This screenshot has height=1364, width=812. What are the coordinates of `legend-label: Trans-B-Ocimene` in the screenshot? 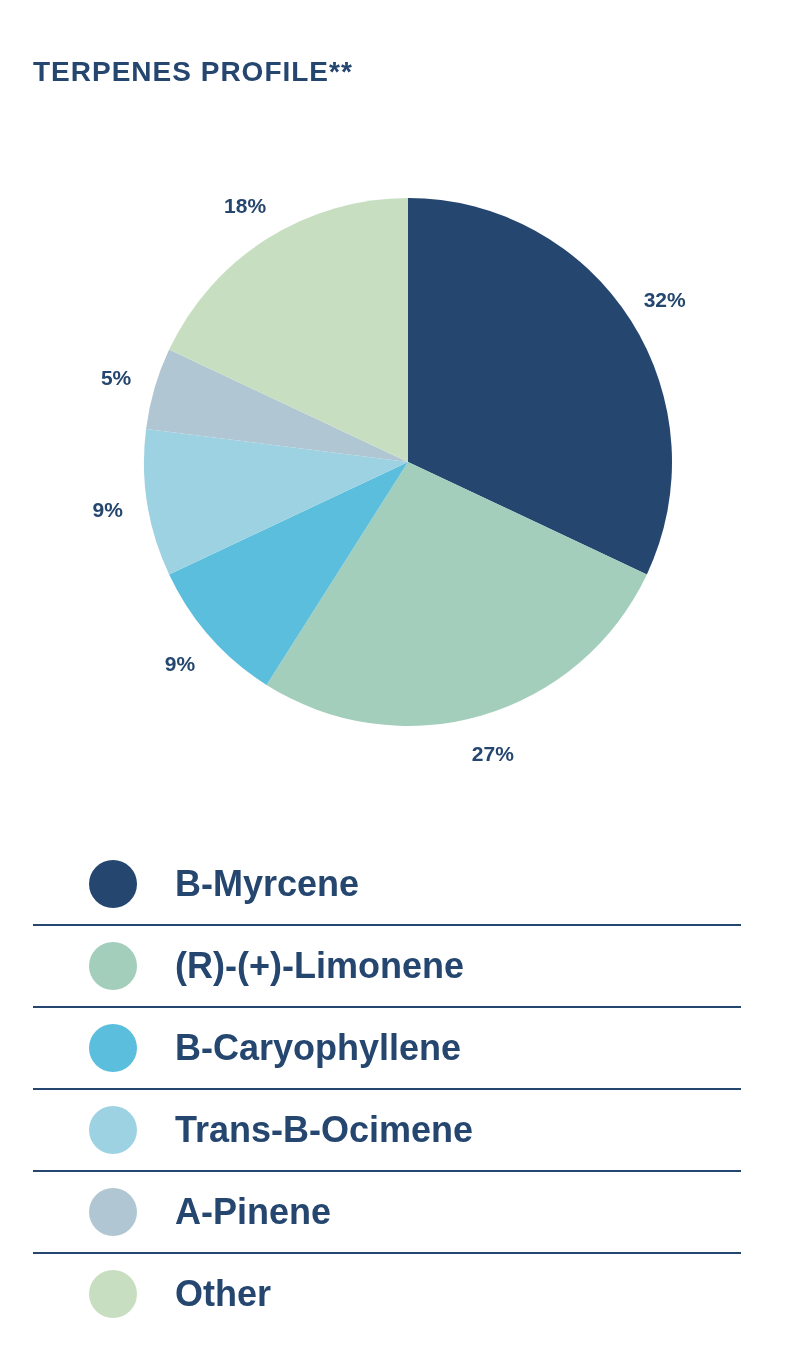 It's located at (324, 1130).